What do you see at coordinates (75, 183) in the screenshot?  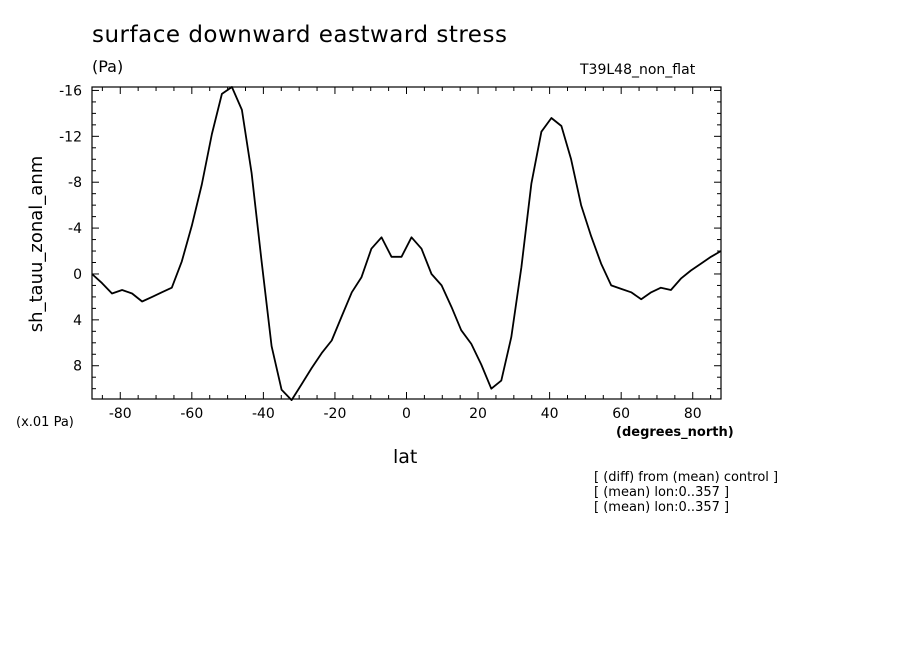 I see `y-tick-label: -8` at bounding box center [75, 183].